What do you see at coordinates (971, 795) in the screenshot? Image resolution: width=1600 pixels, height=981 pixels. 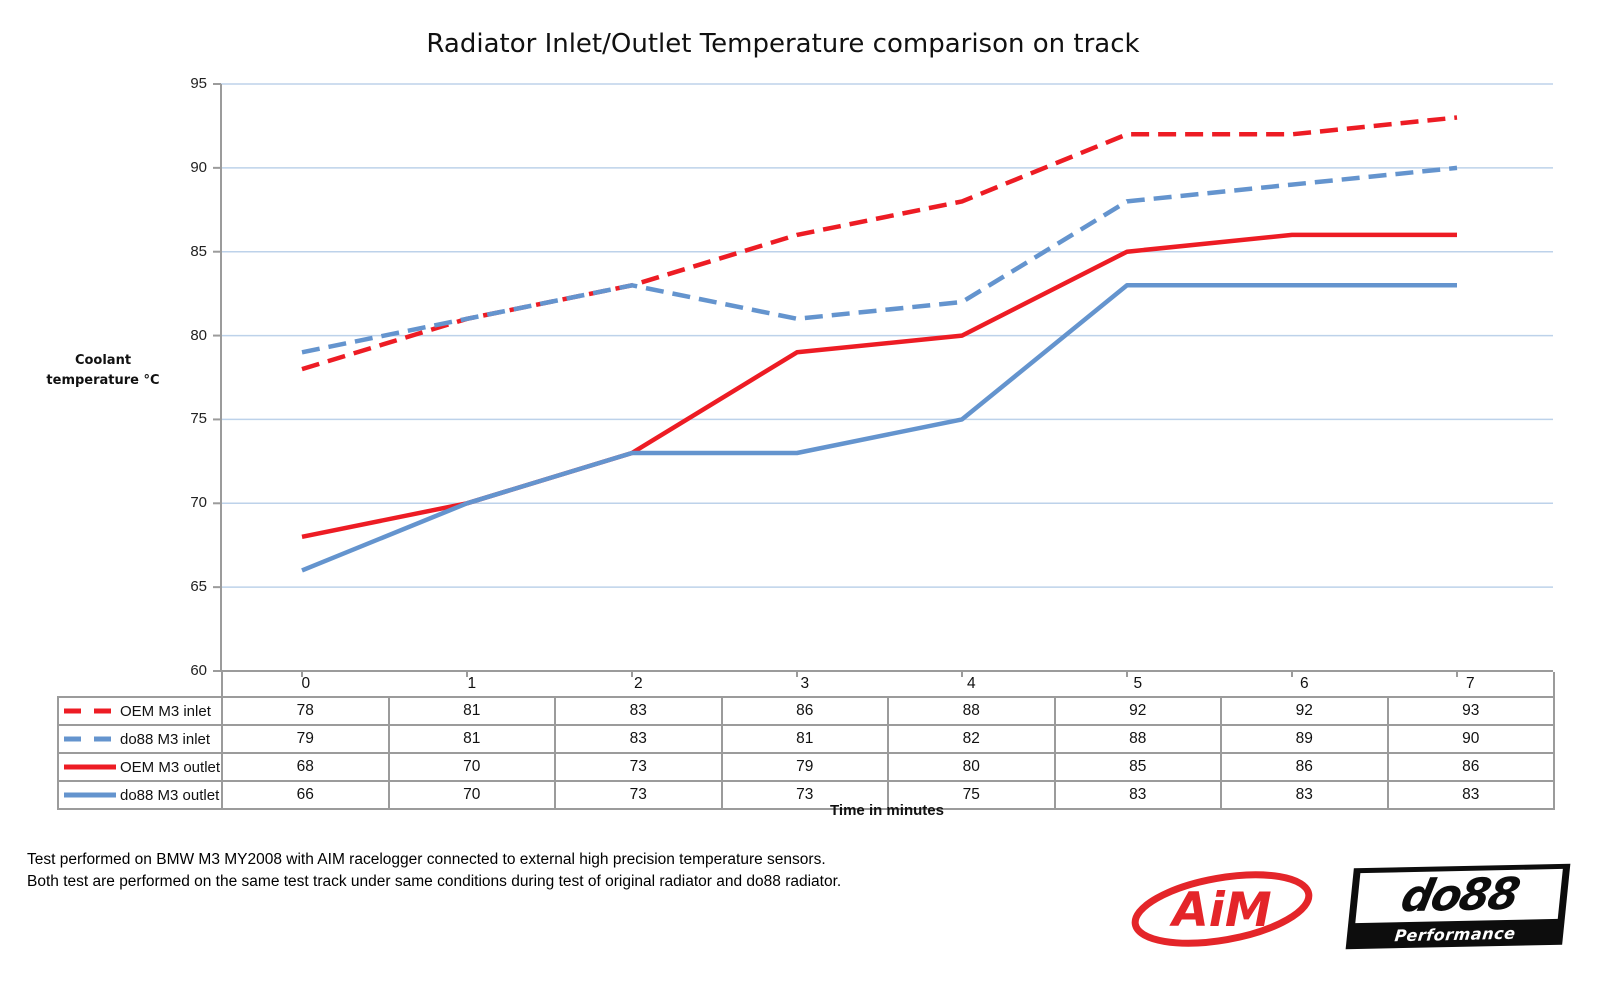 I see `table-value-cell: 75` at bounding box center [971, 795].